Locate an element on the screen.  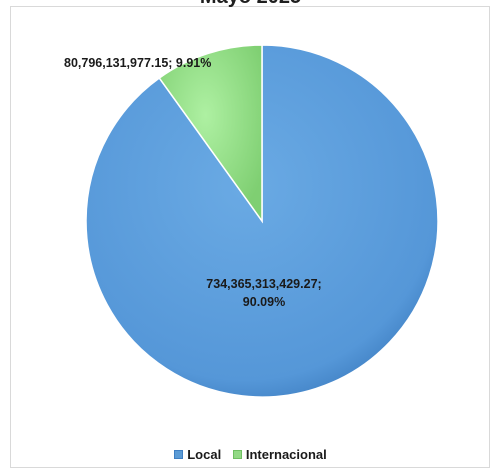
pie-slice-internacional is located at coordinates (210, 134).